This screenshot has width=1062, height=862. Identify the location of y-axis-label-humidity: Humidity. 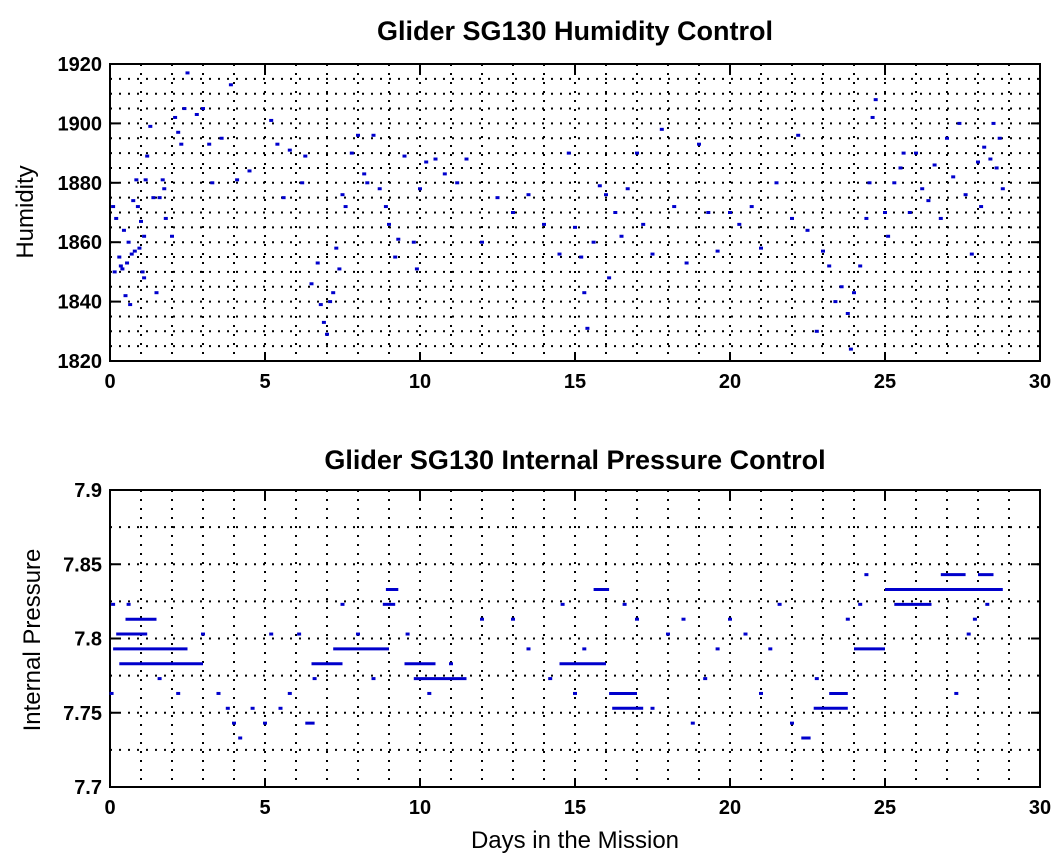
(25, 211).